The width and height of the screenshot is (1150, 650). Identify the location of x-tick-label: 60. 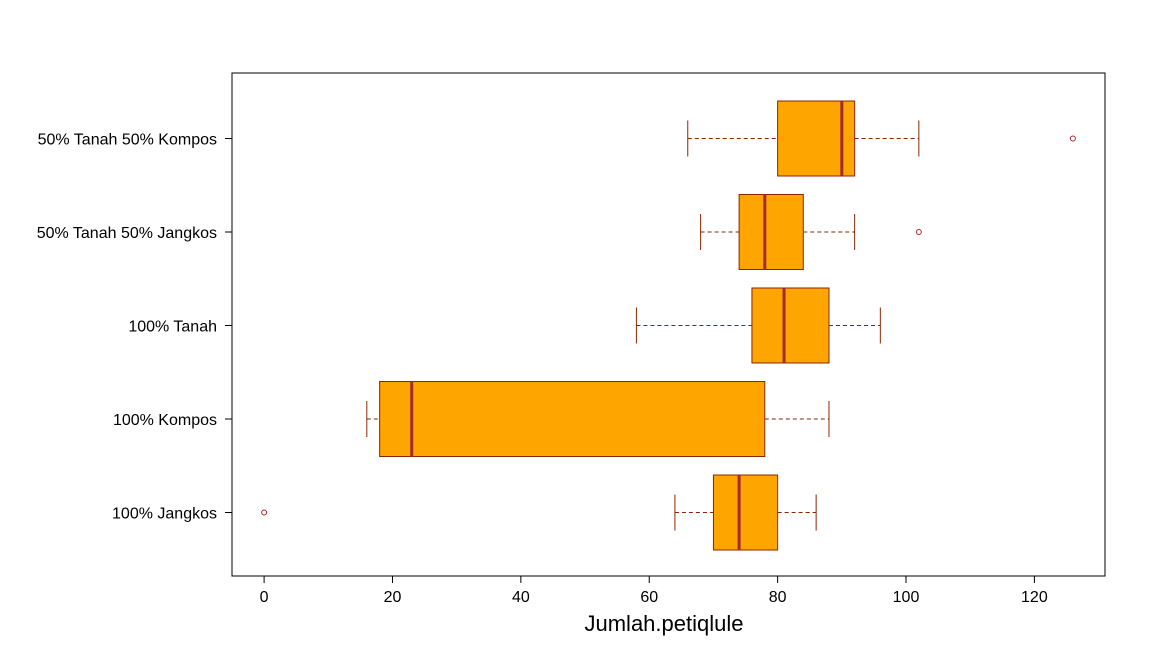
(649, 597).